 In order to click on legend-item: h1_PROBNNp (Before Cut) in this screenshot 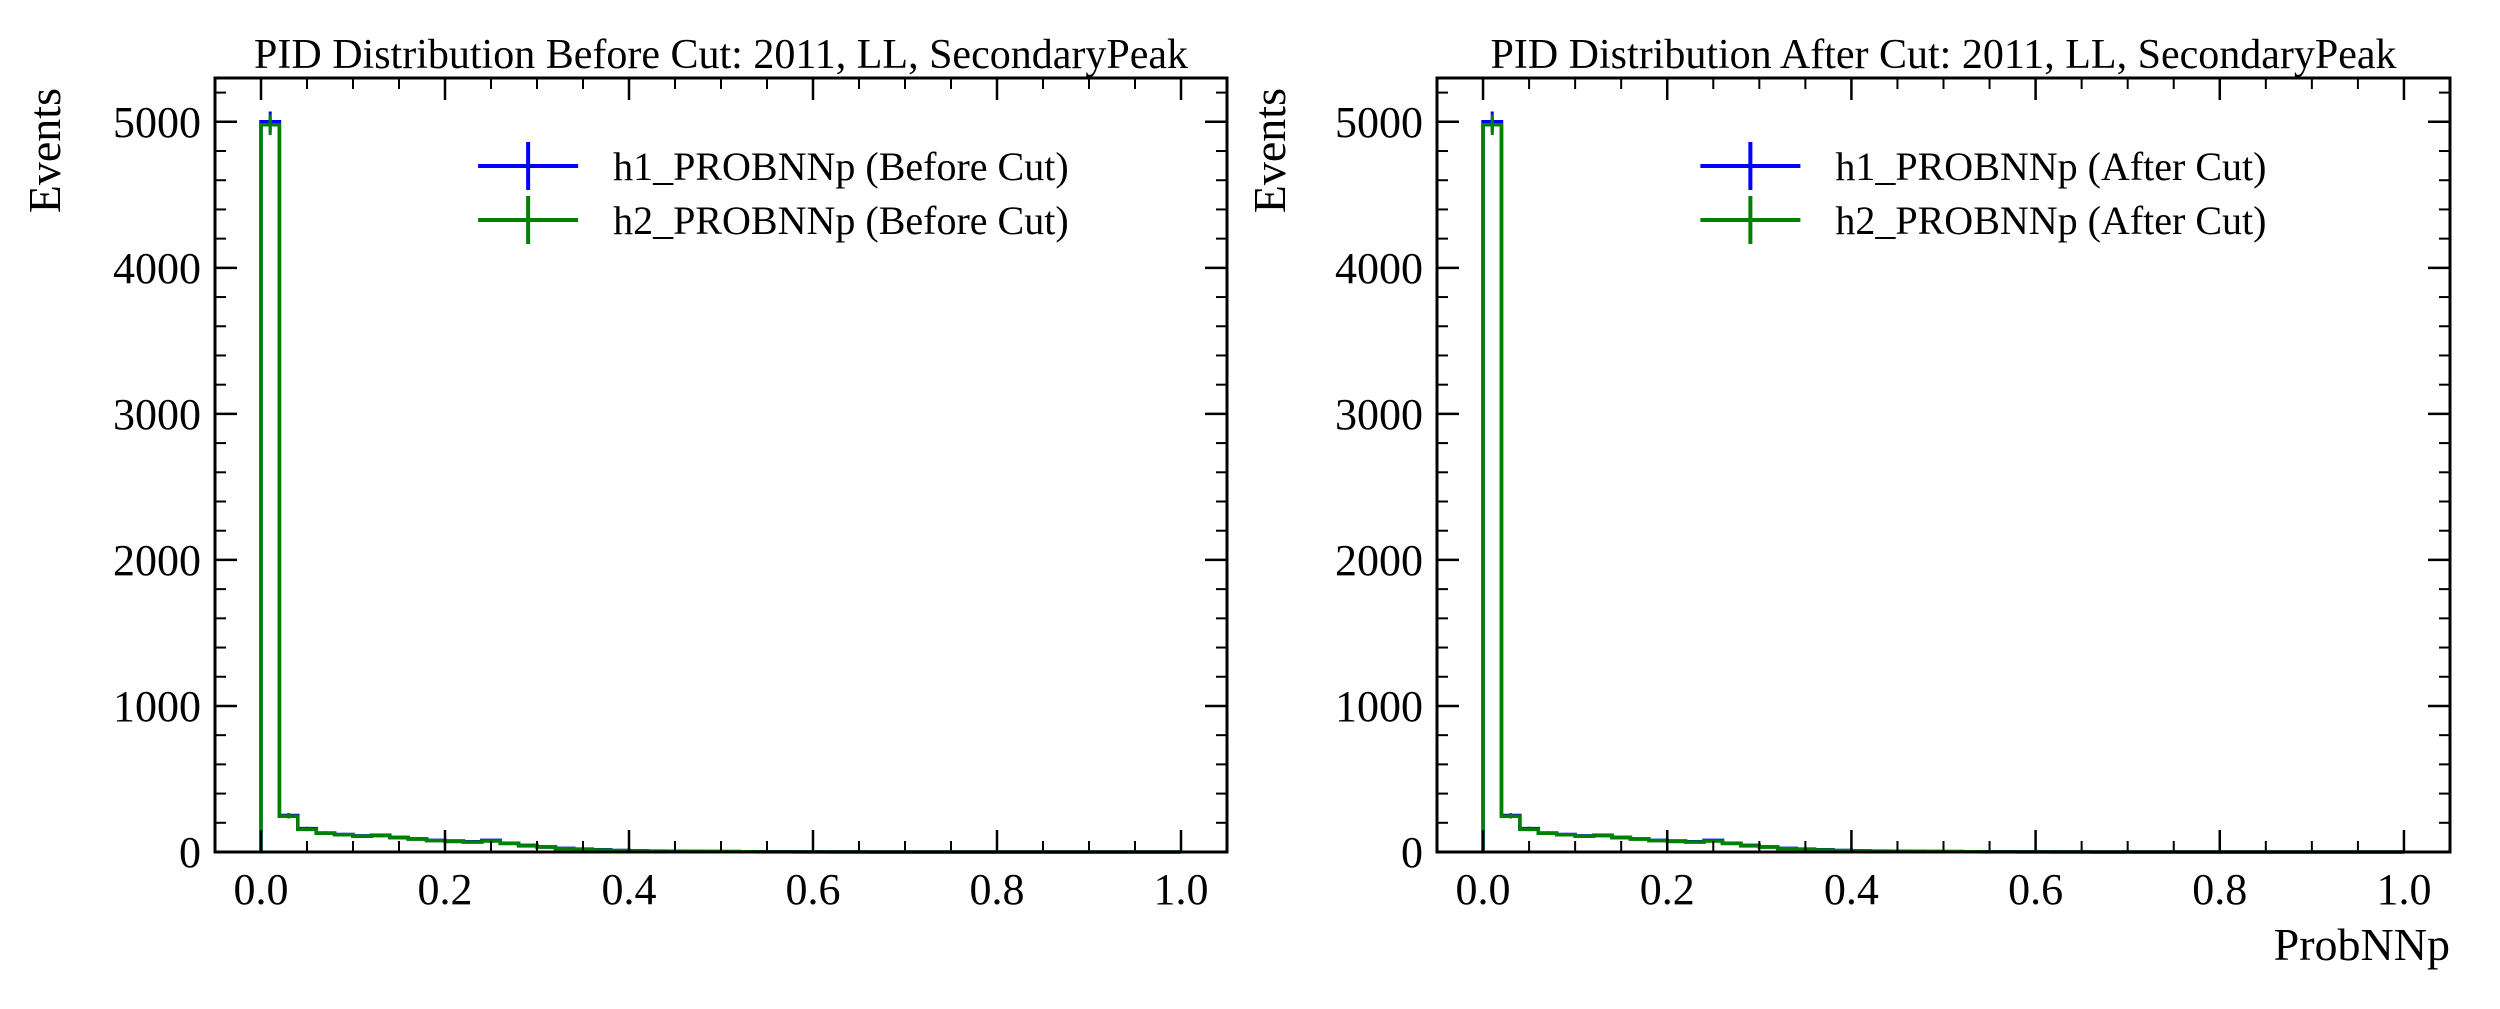, I will do `click(773, 166)`.